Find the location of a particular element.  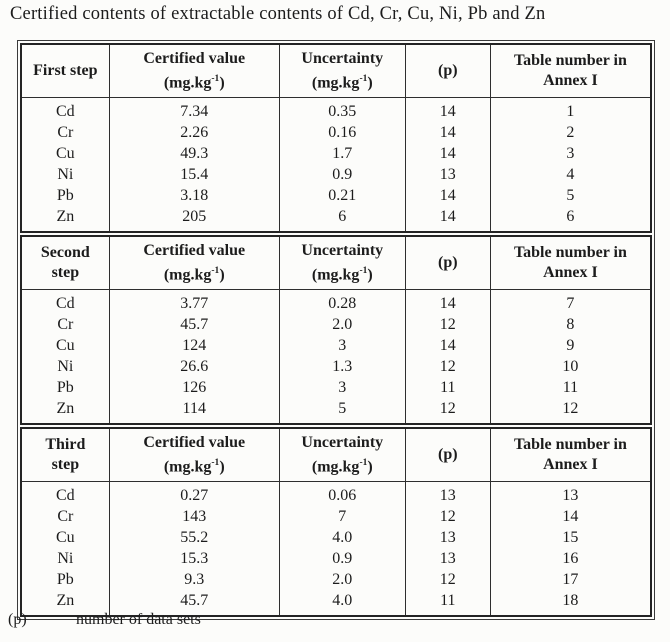

table-row: Cu 49.3 1.7 14 3 is located at coordinates (336, 153).